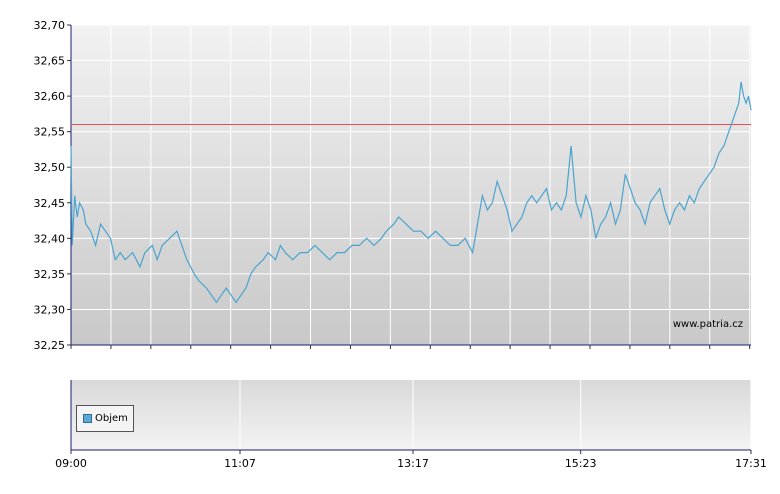 The height and width of the screenshot is (494, 780). Describe the element at coordinates (87, 418) in the screenshot. I see `legend-swatch` at that location.